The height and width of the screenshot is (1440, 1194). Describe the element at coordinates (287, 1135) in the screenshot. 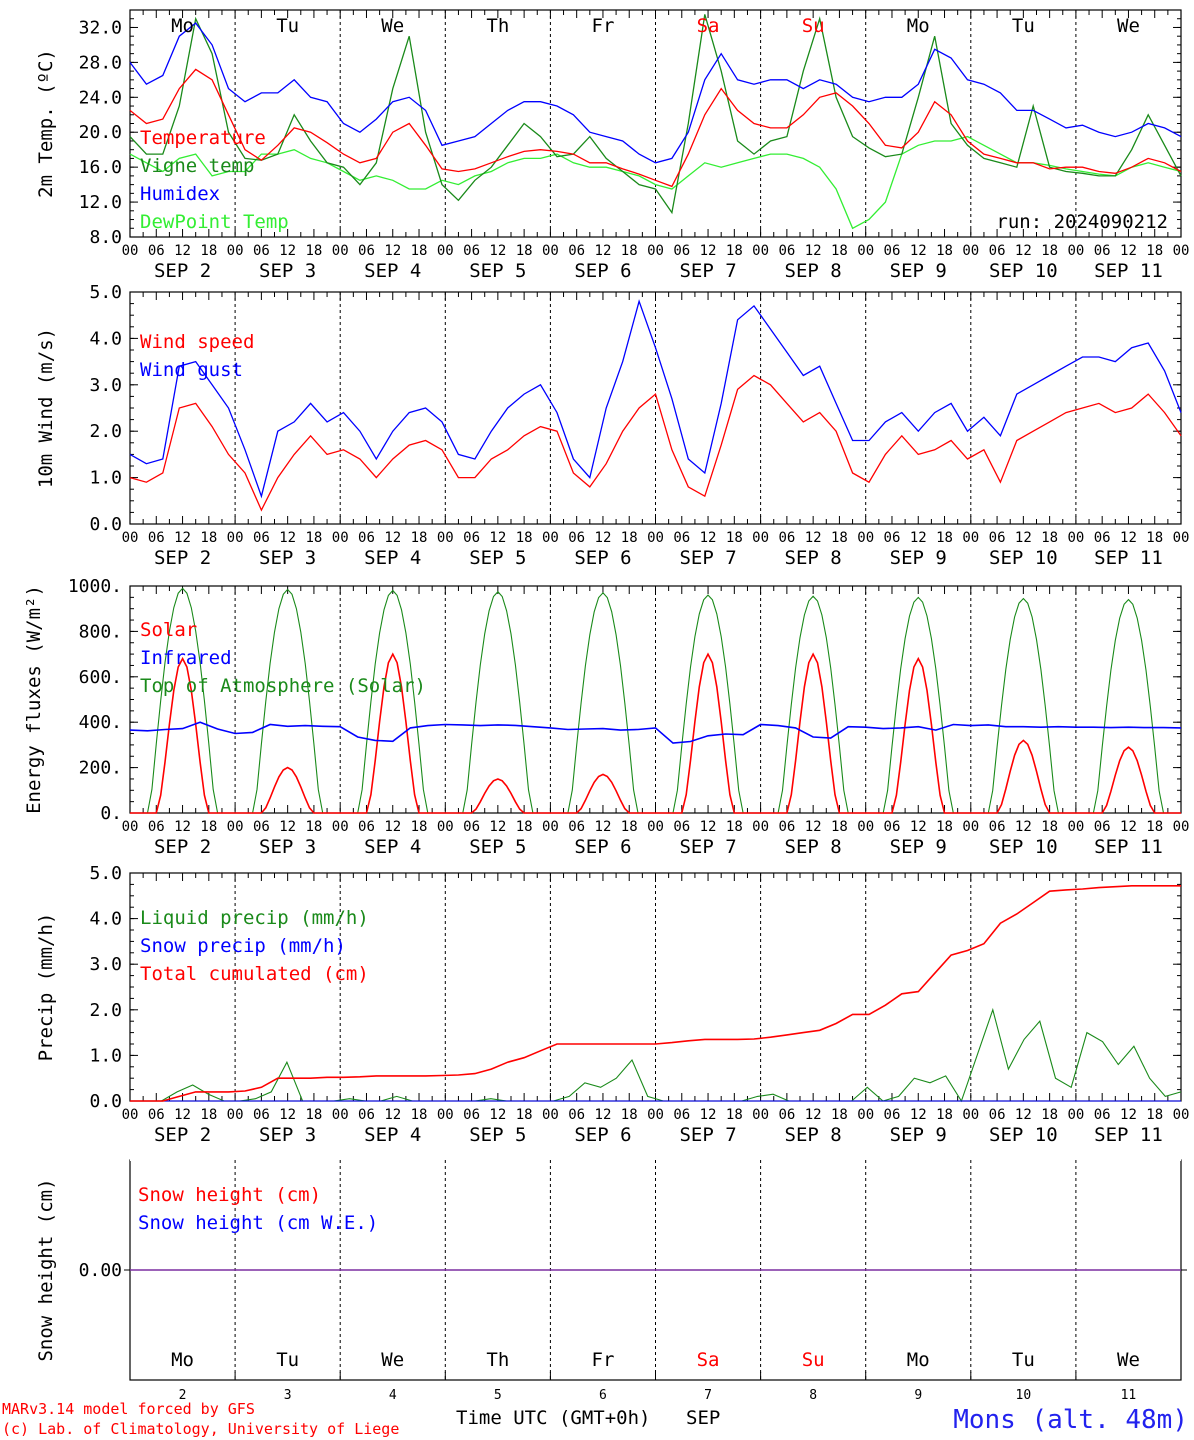

I see `x-day-label: SEP 3` at that location.